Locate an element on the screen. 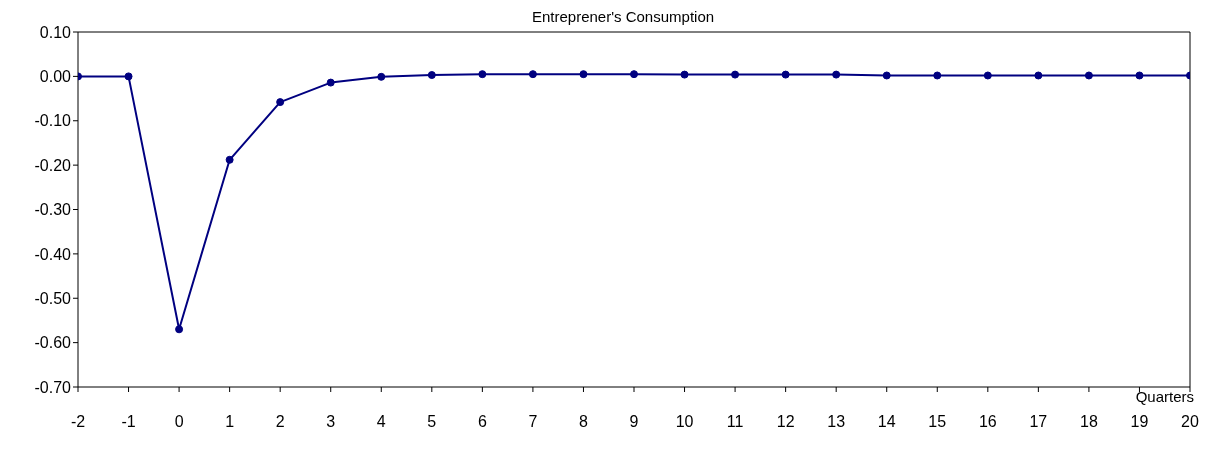  x-tick-label: 7 is located at coordinates (533, 422).